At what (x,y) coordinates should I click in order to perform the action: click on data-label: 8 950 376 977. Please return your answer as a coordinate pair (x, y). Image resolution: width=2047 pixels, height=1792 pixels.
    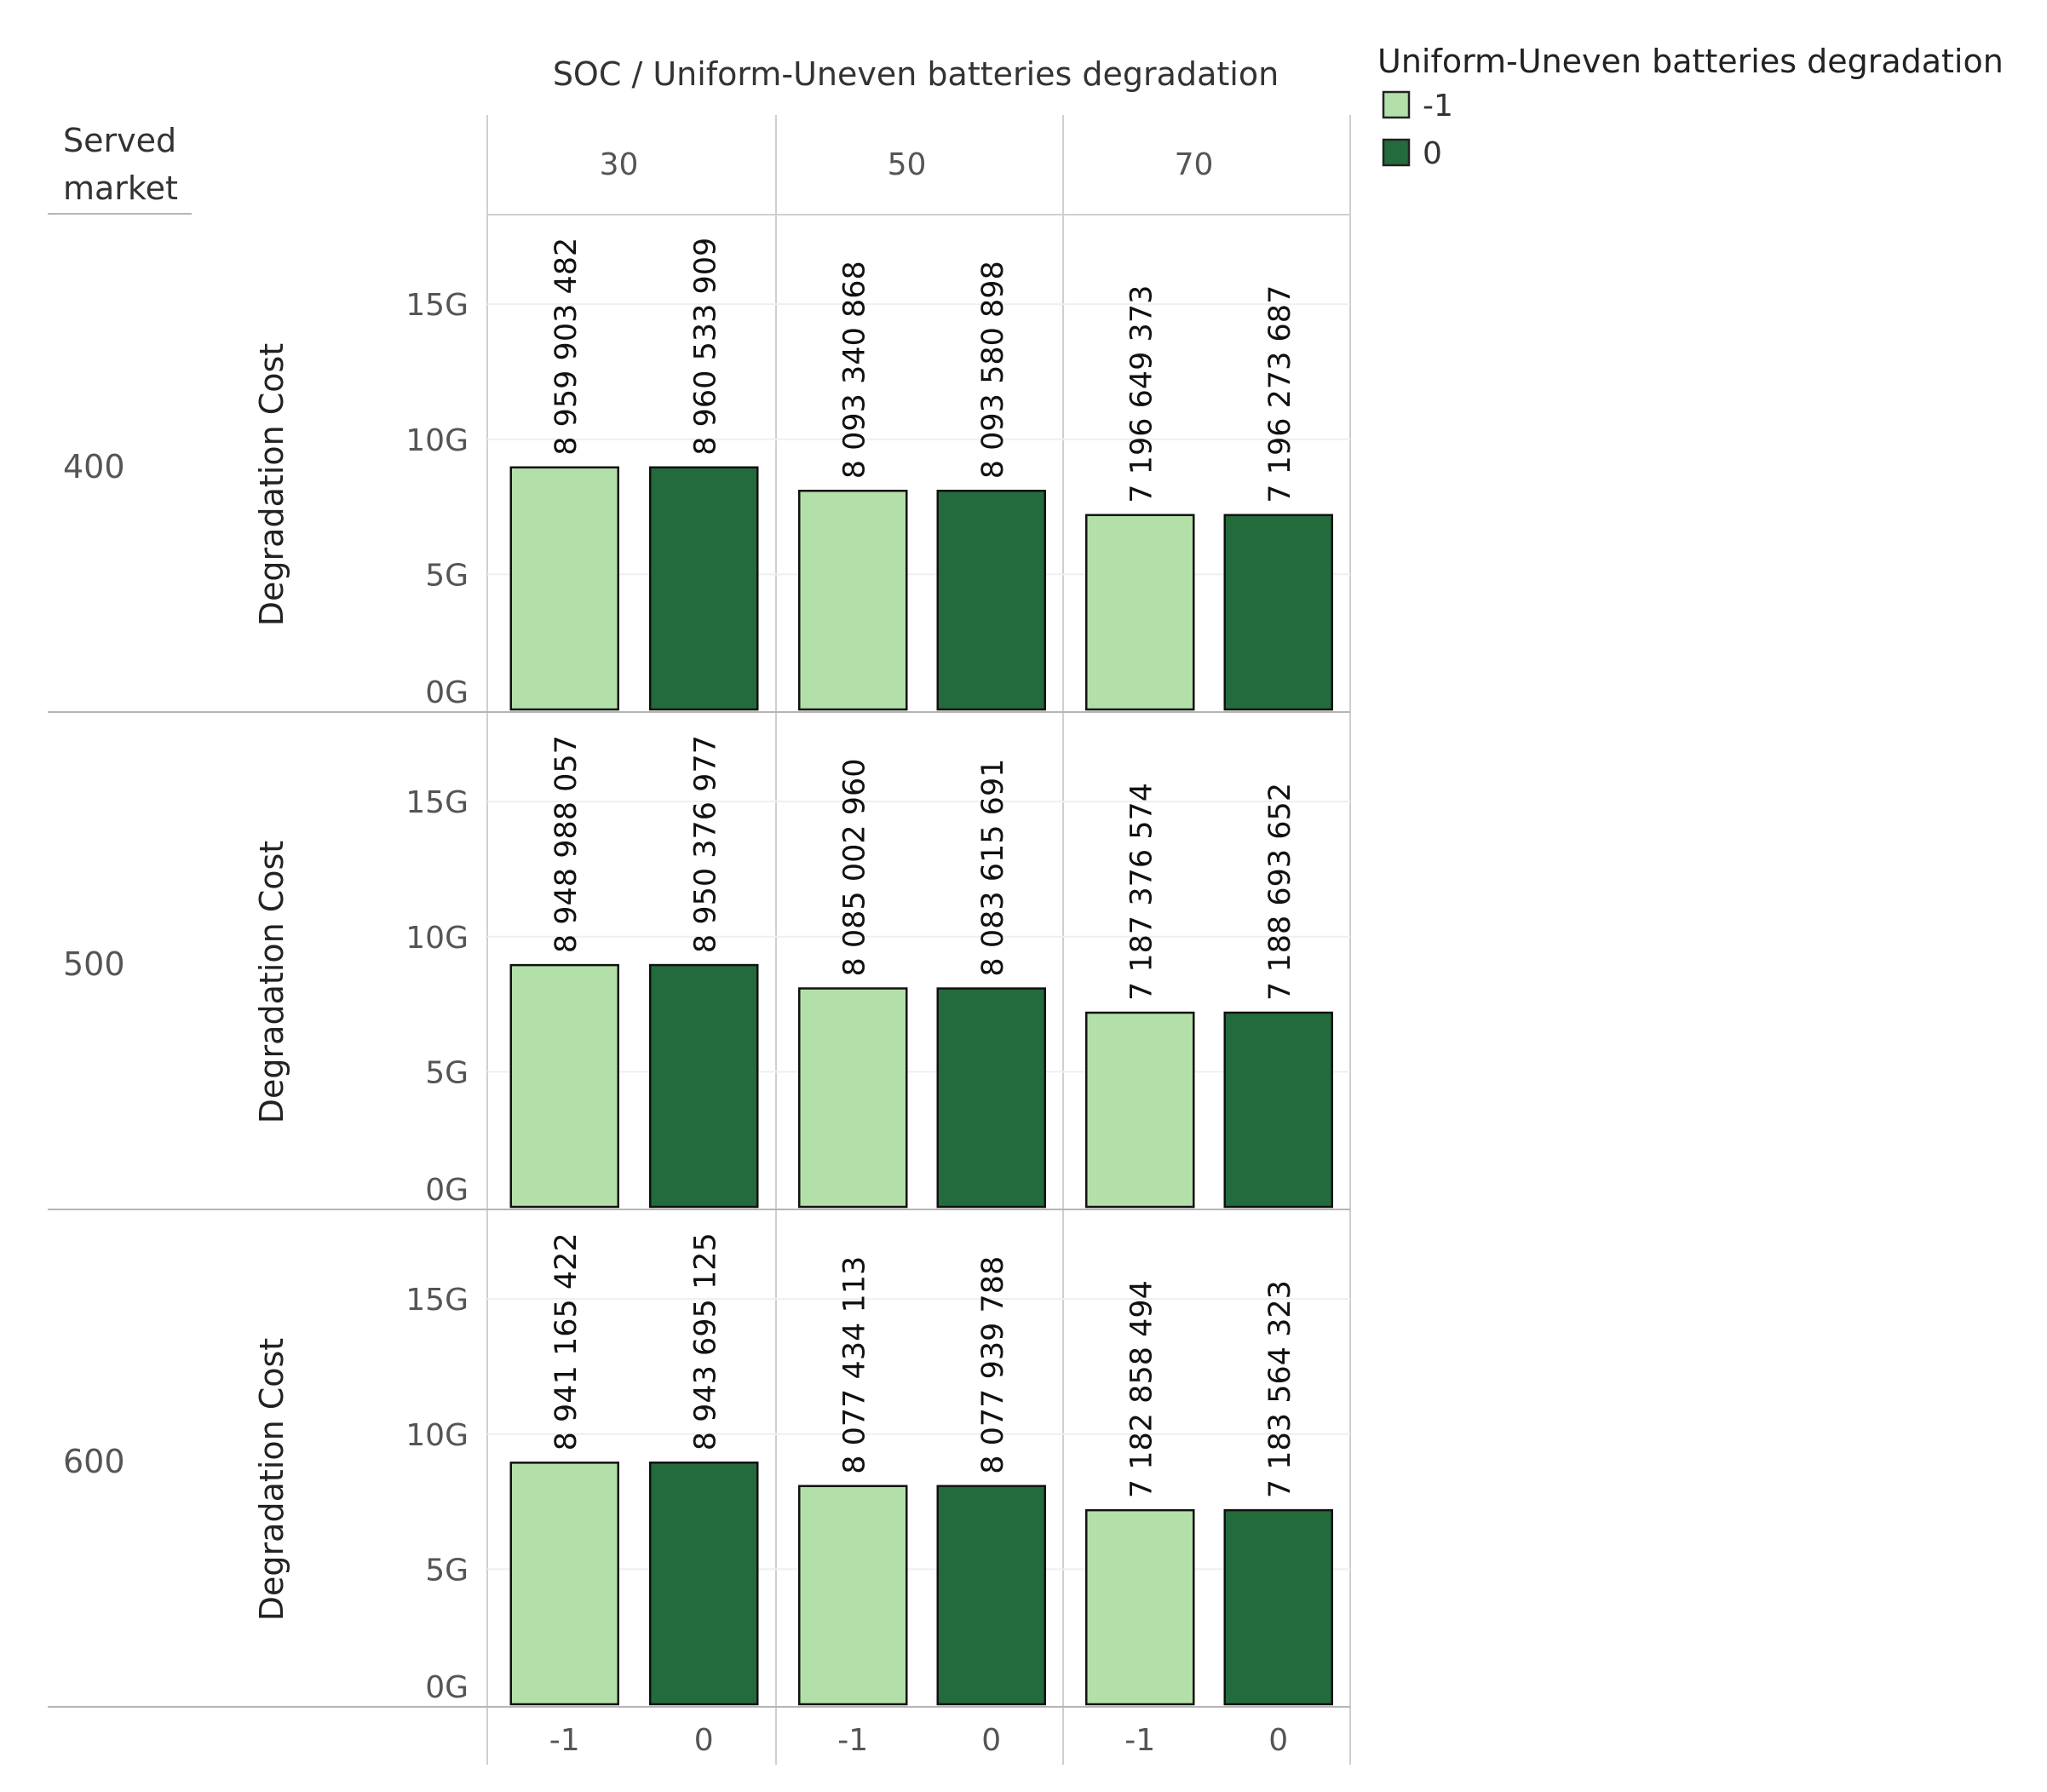
    Looking at the image, I should click on (705, 844).